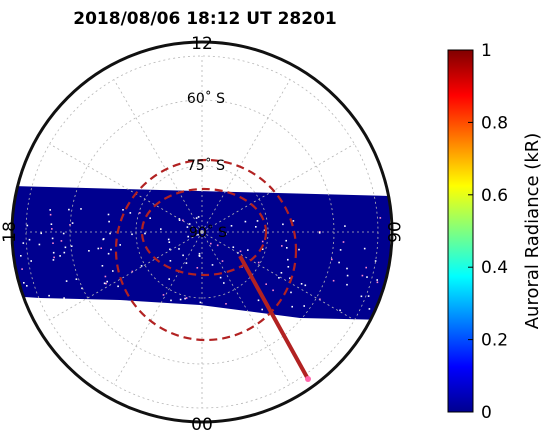 The width and height of the screenshot is (550, 434). Describe the element at coordinates (202, 44) in the screenshot. I see `mlt-label-12: 12` at that location.